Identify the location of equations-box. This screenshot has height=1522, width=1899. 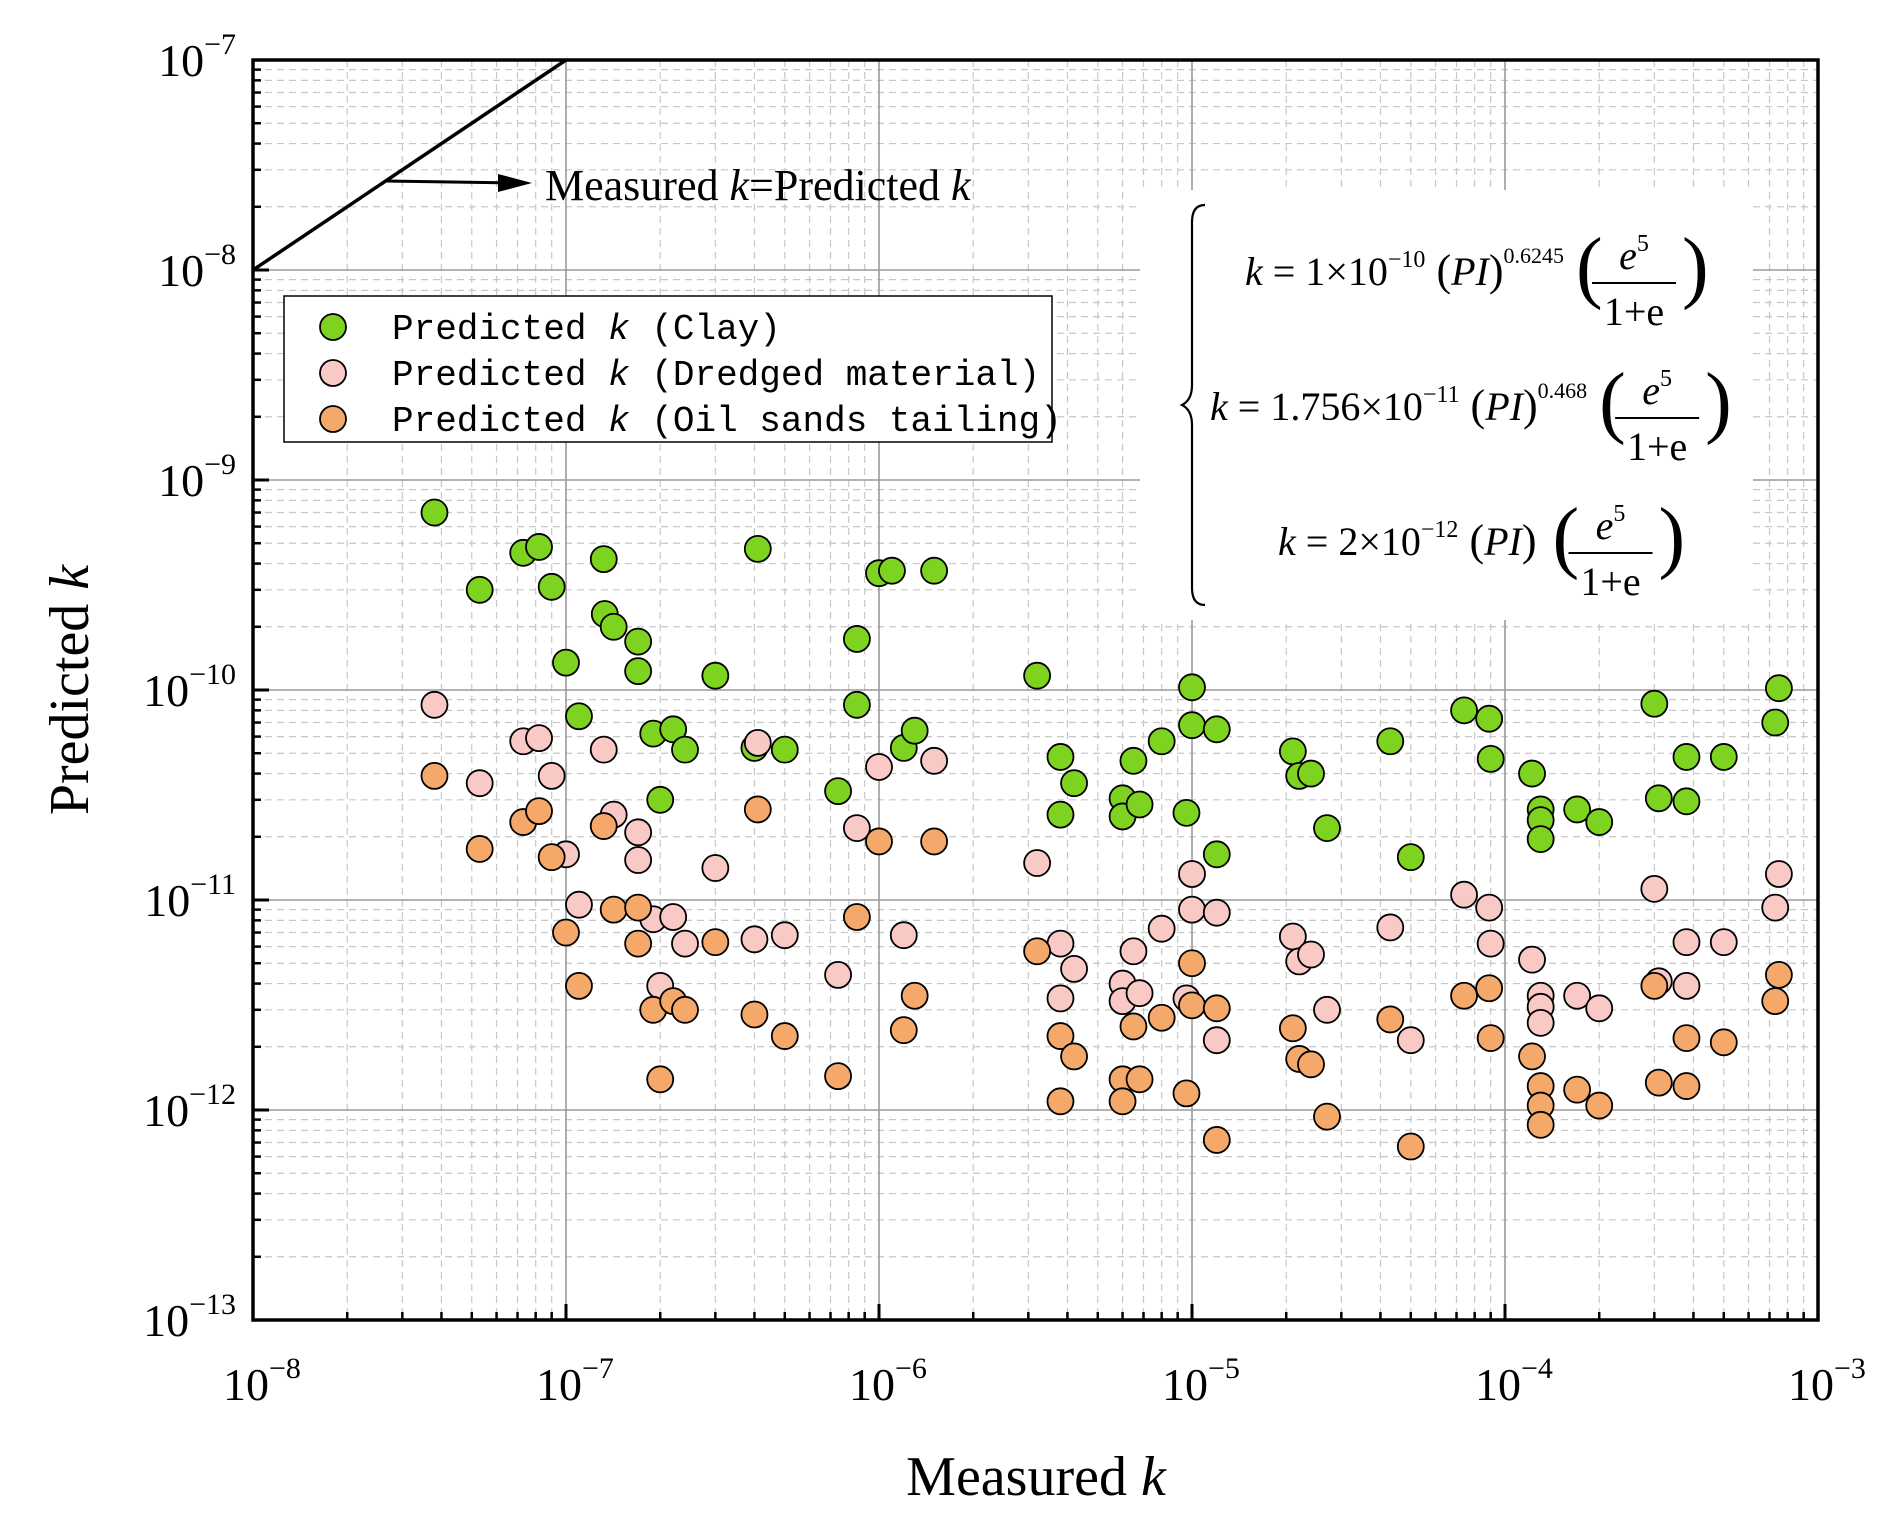
(1446, 405).